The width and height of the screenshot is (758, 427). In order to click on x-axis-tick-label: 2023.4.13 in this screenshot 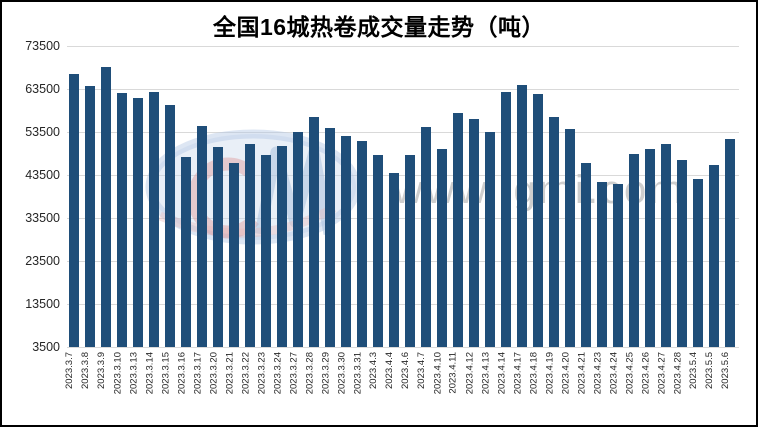, I will do `click(485, 373)`.